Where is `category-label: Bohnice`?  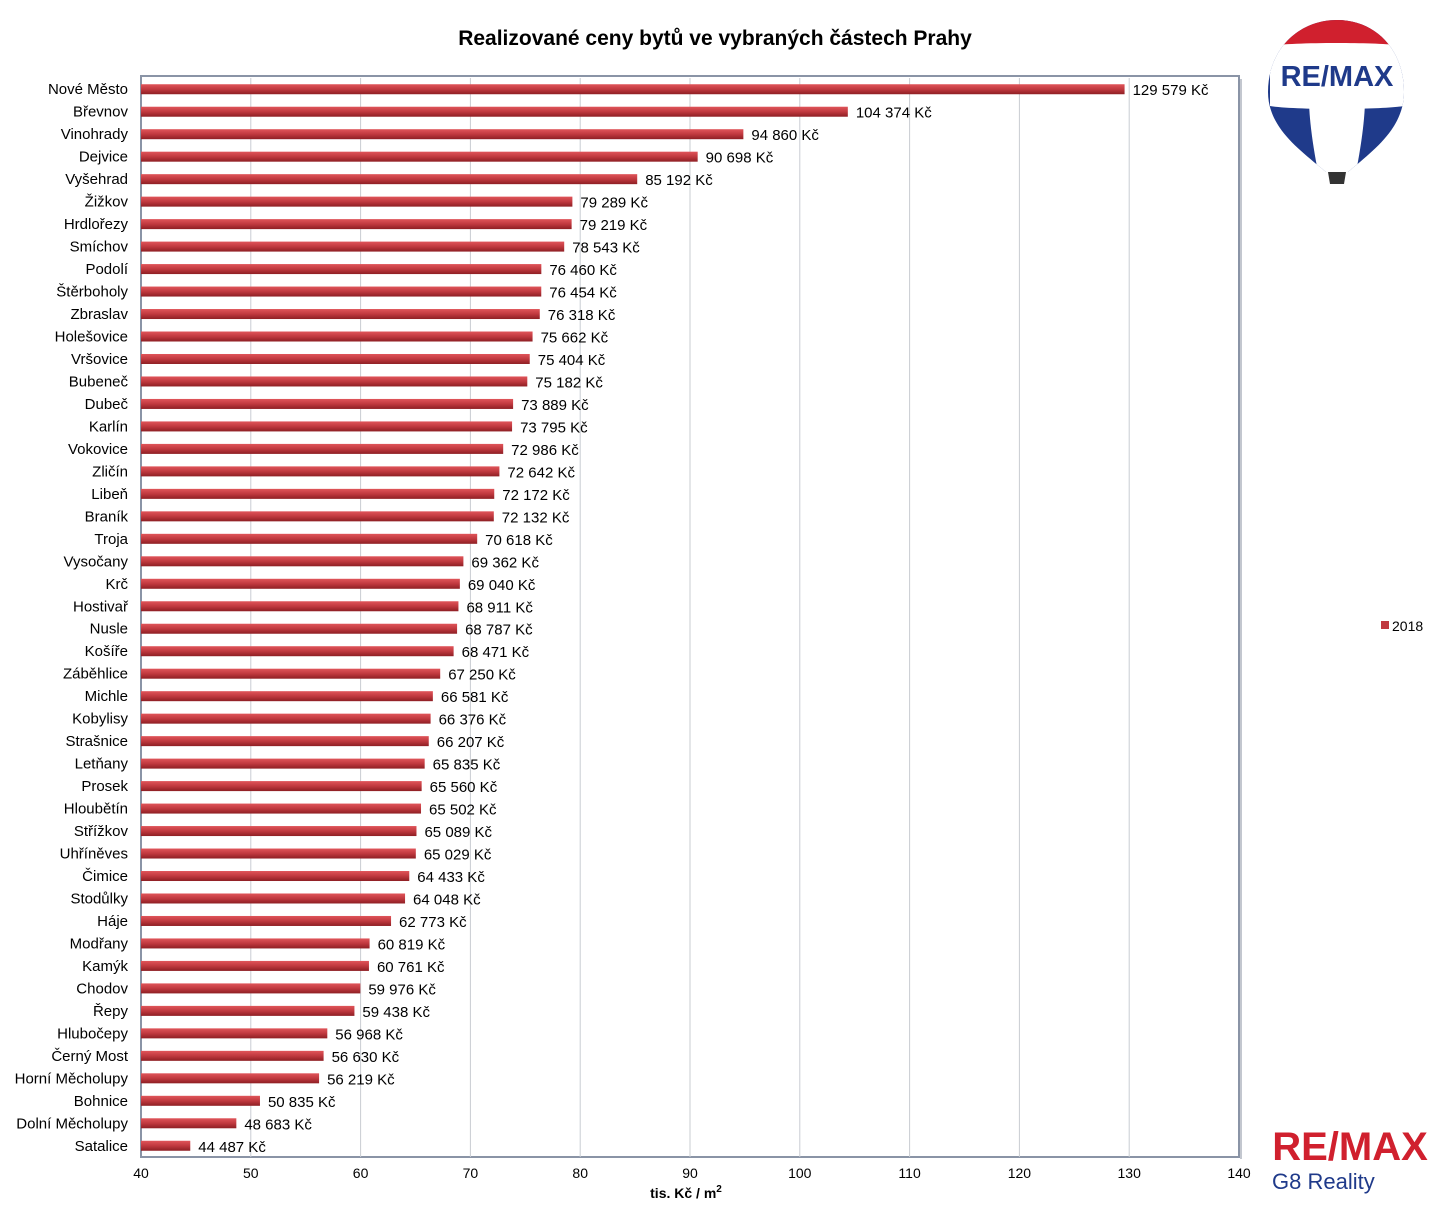
category-label: Bohnice is located at coordinates (101, 1101).